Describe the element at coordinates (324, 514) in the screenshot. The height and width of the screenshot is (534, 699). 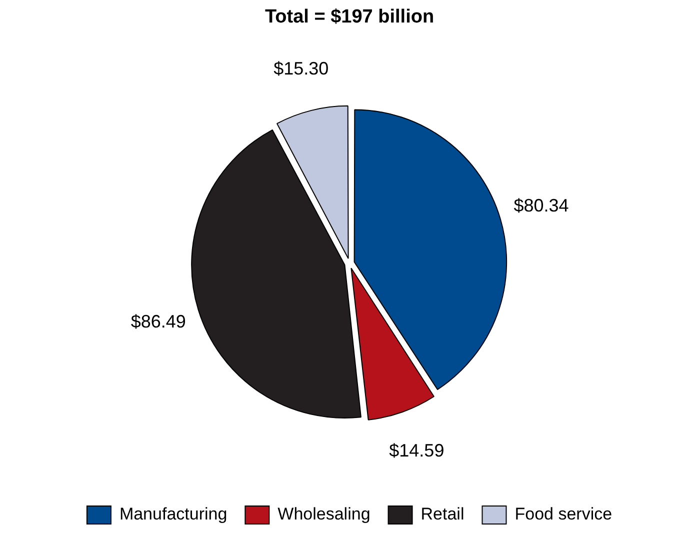
I see `legend-label: Wholesaling` at that location.